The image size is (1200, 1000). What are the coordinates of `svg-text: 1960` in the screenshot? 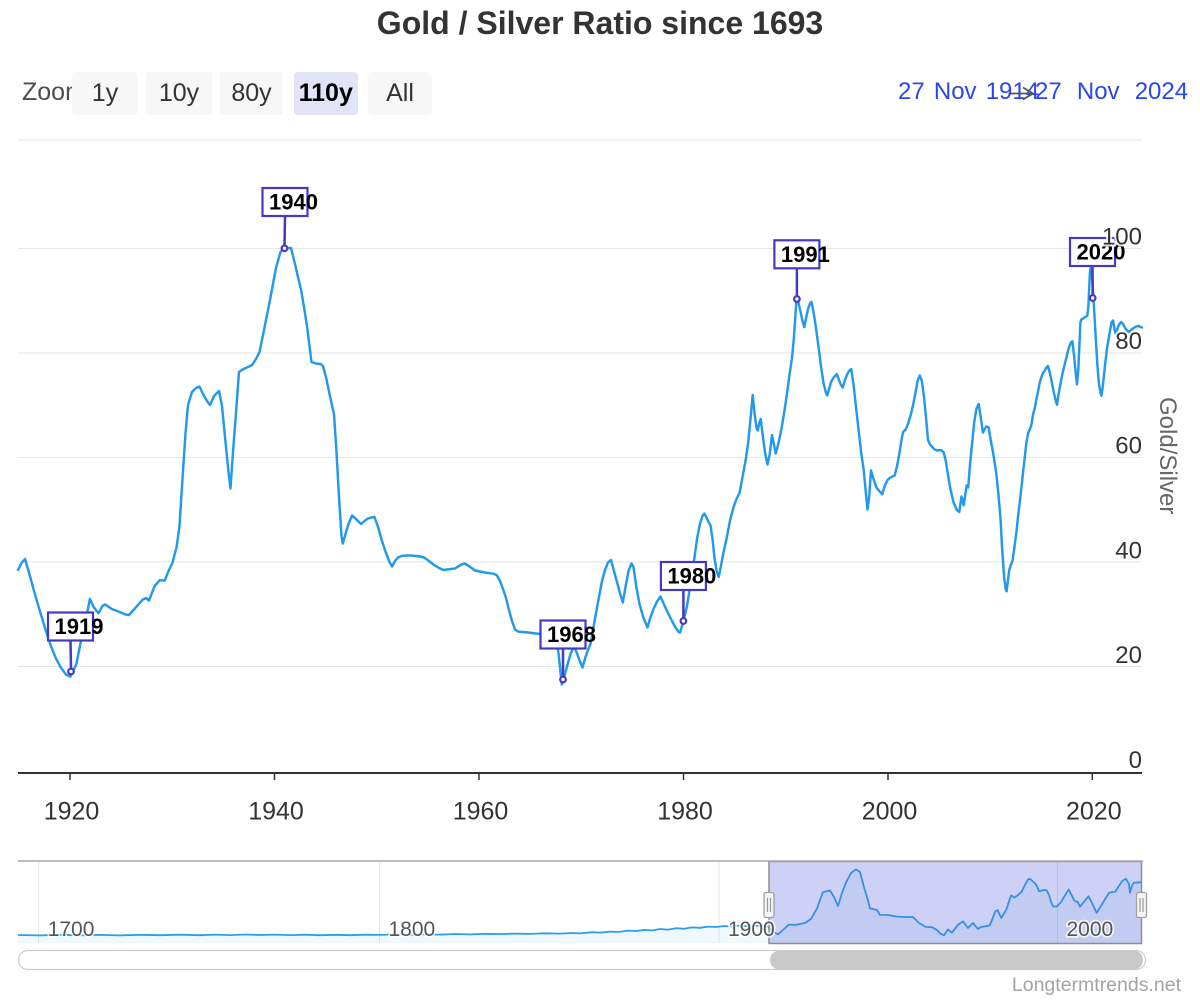 It's located at (481, 812).